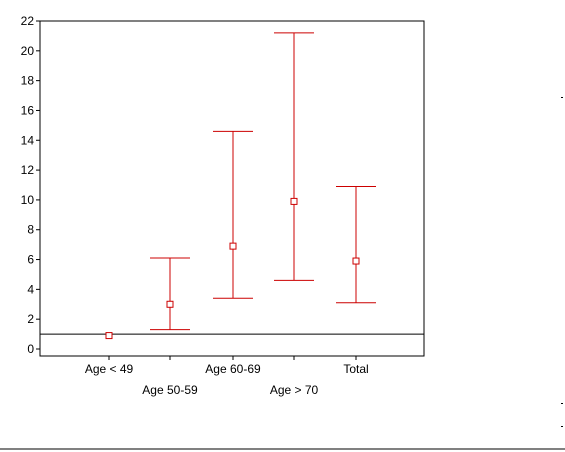 This screenshot has width=565, height=452. What do you see at coordinates (28, 21) in the screenshot?
I see `y-tick-label: 22` at bounding box center [28, 21].